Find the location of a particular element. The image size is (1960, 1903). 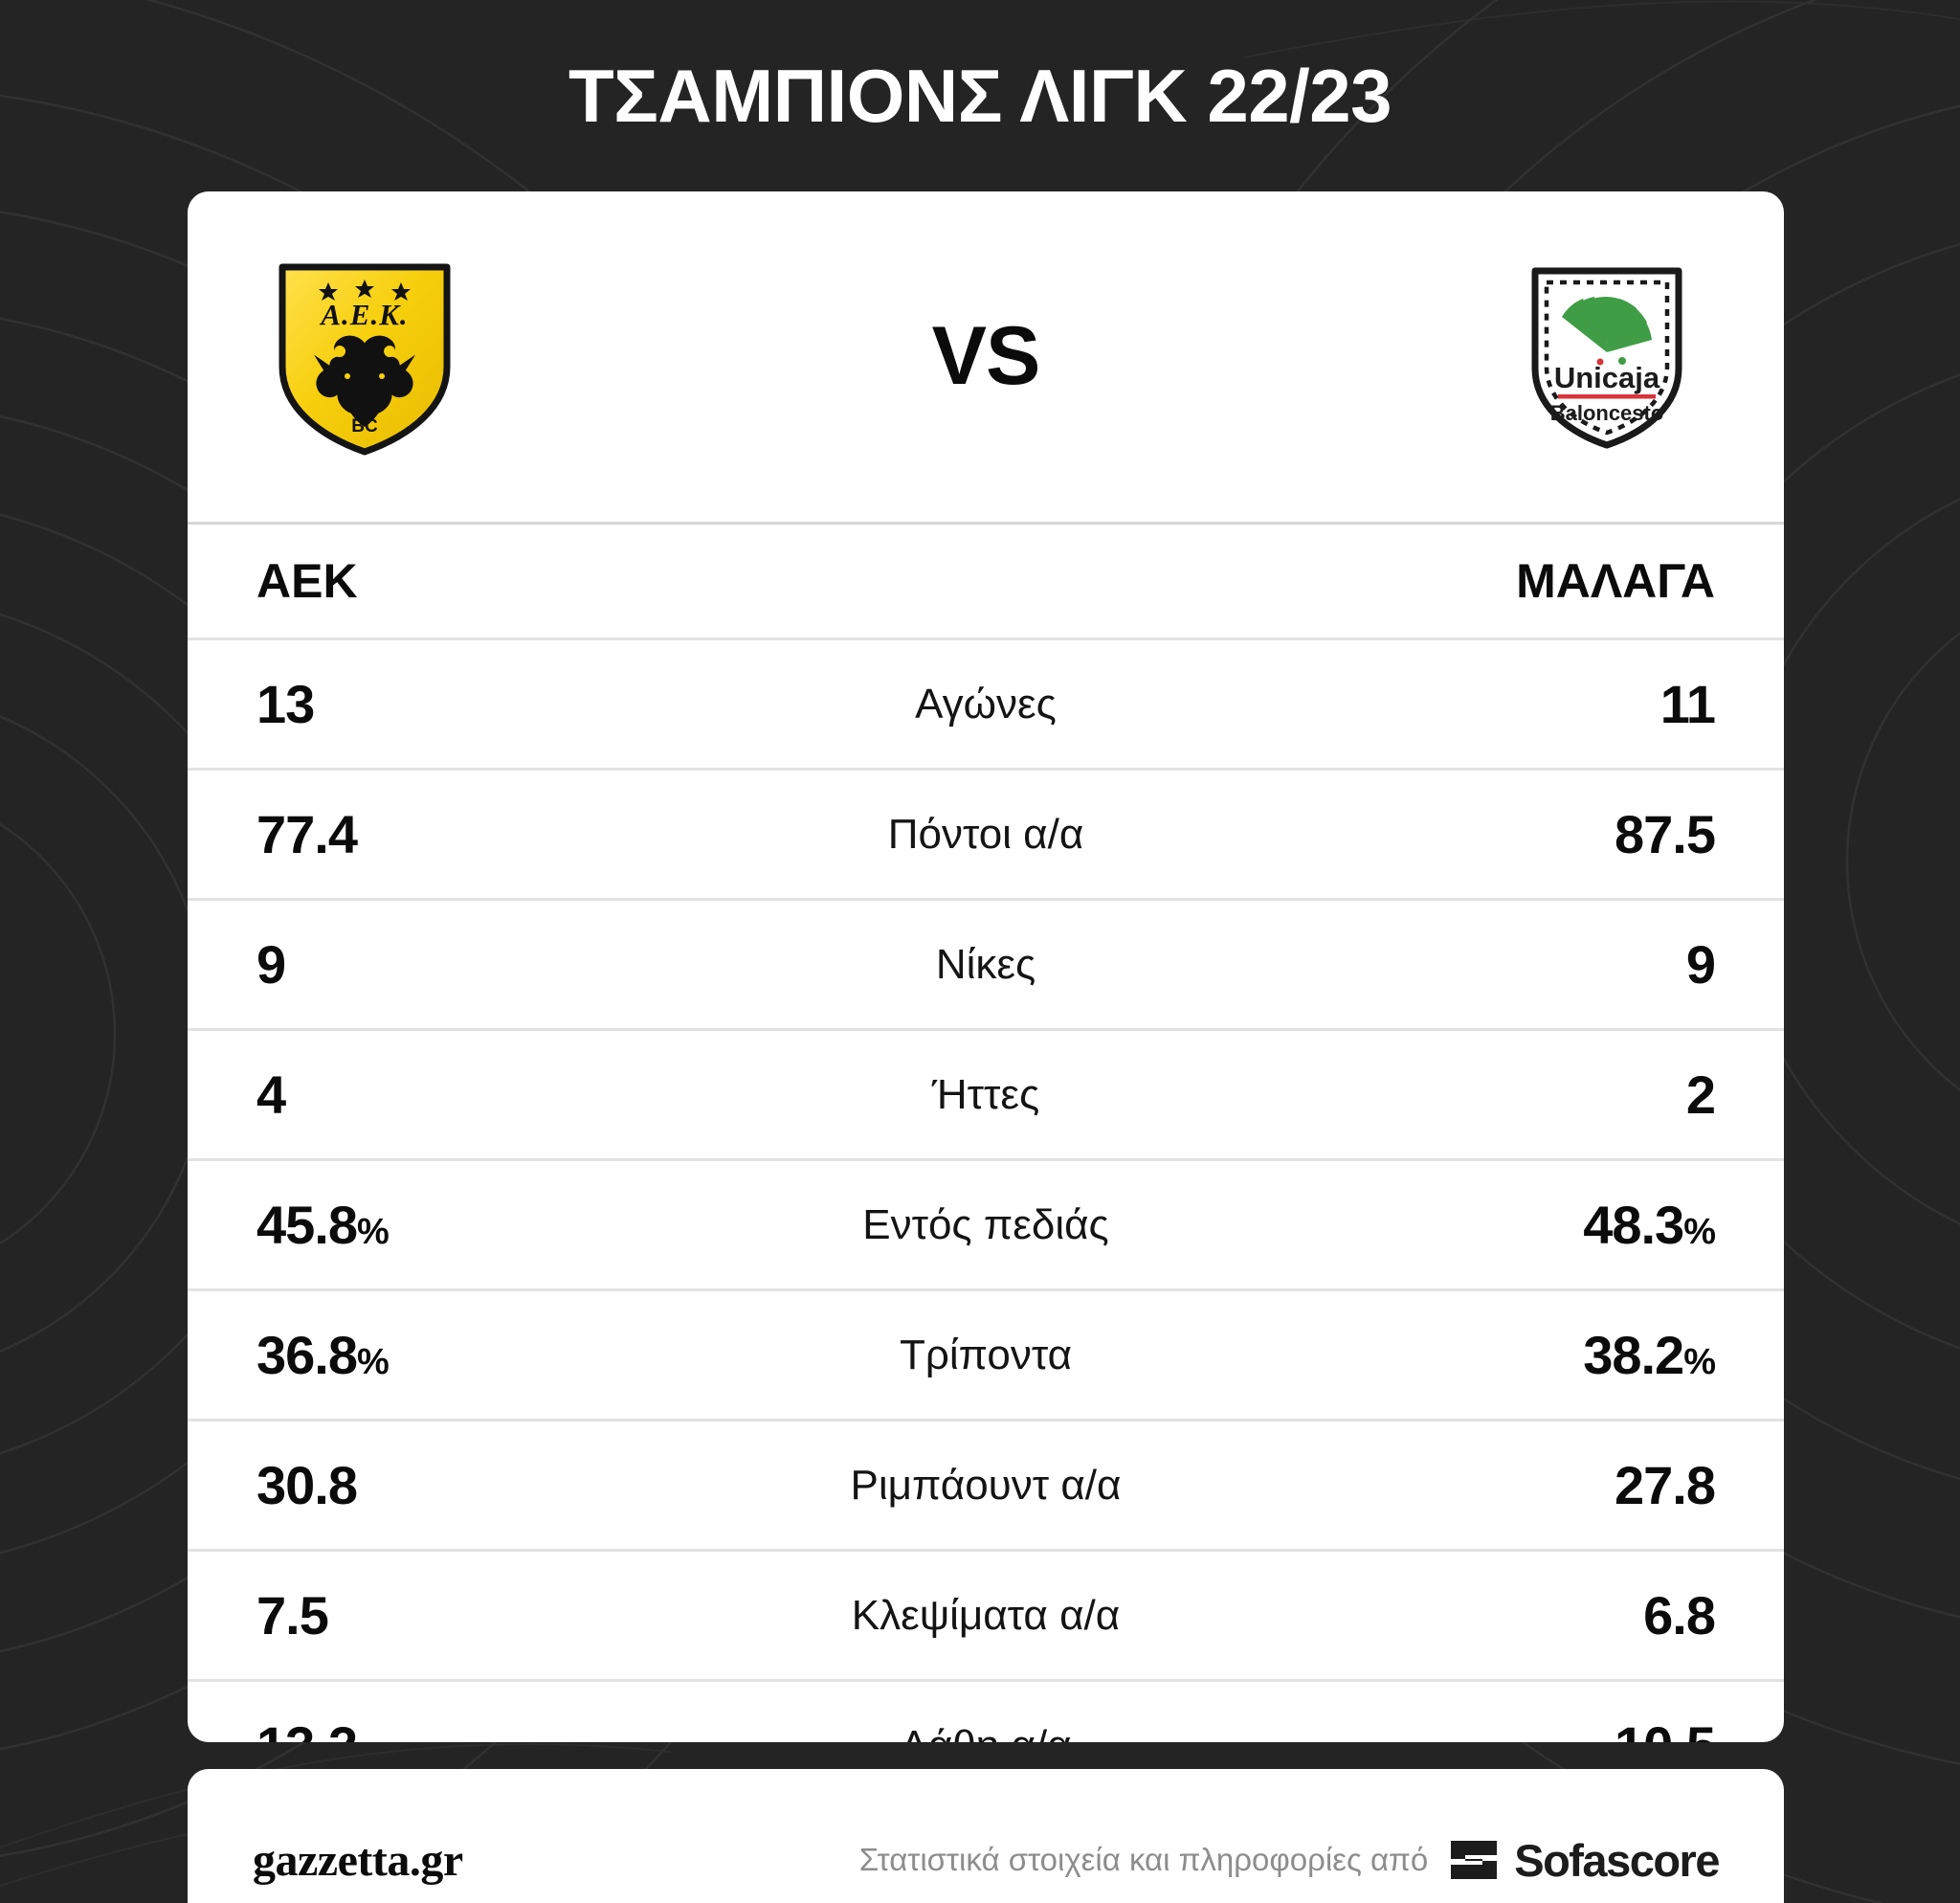

sofascore-mark-icon is located at coordinates (1474, 1860).